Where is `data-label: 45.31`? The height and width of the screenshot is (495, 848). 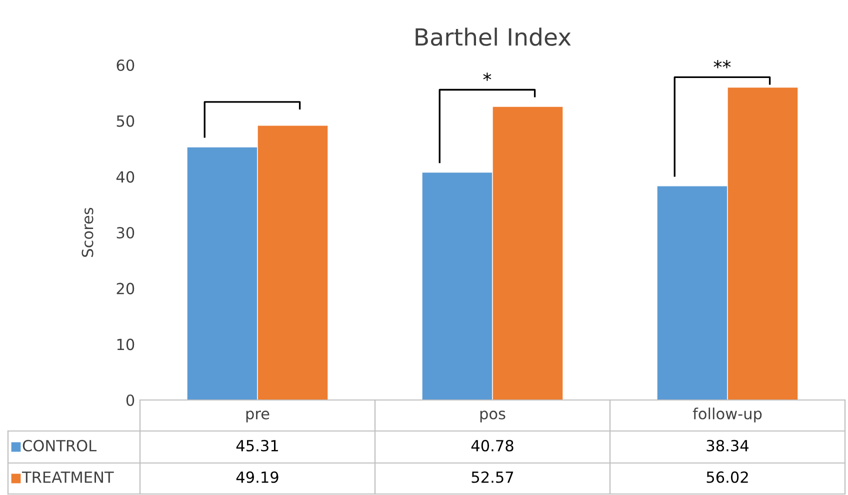 data-label: 45.31 is located at coordinates (257, 446).